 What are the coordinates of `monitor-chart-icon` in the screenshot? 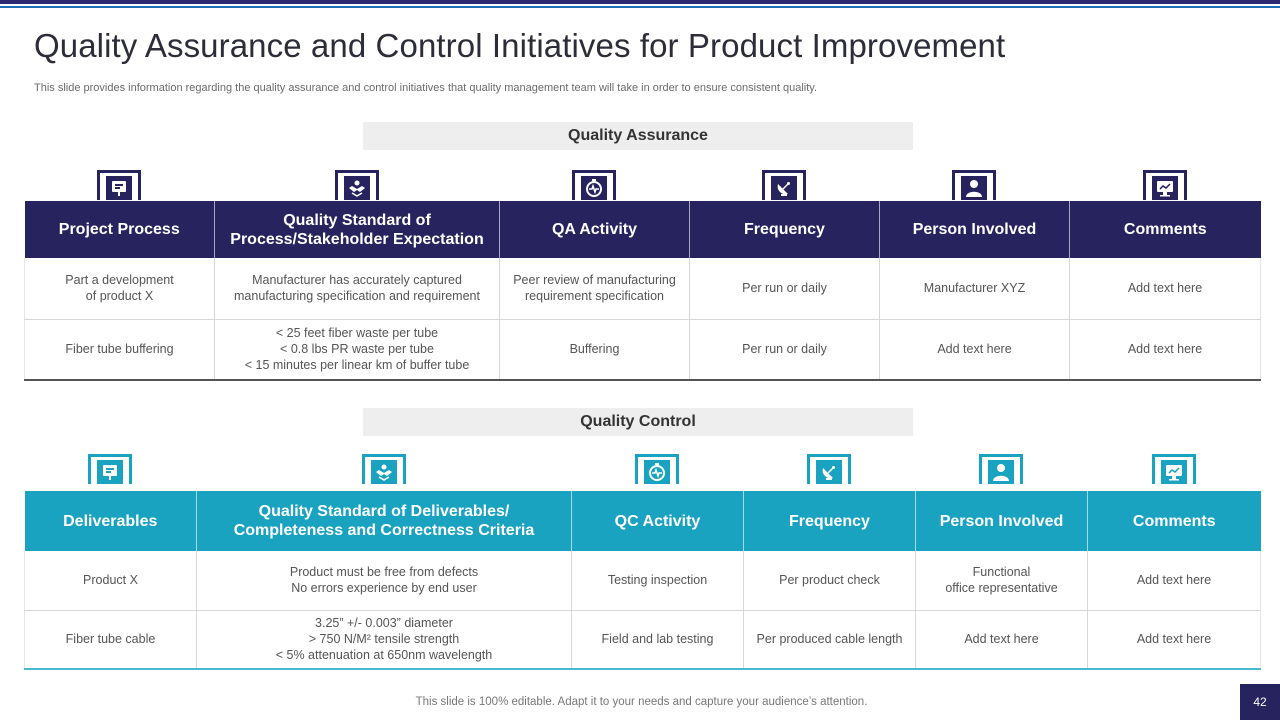 It's located at (1173, 472).